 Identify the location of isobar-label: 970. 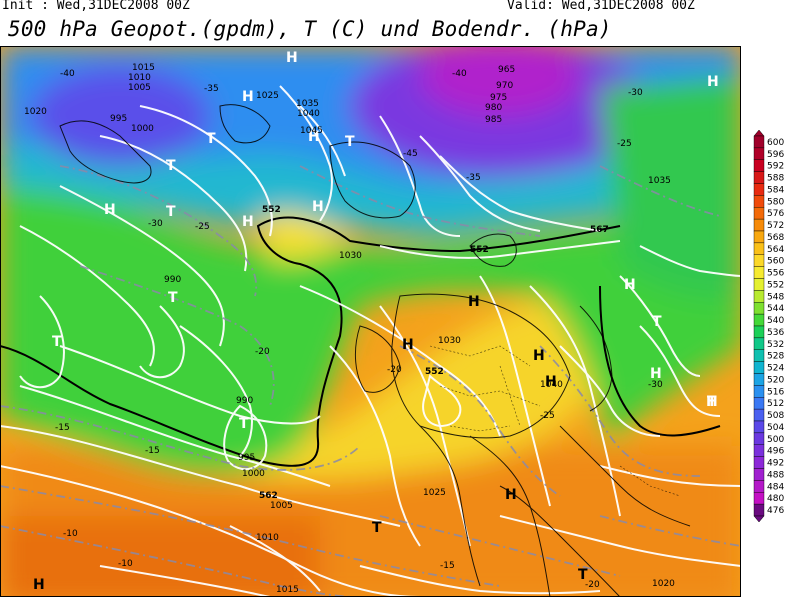
(504, 86).